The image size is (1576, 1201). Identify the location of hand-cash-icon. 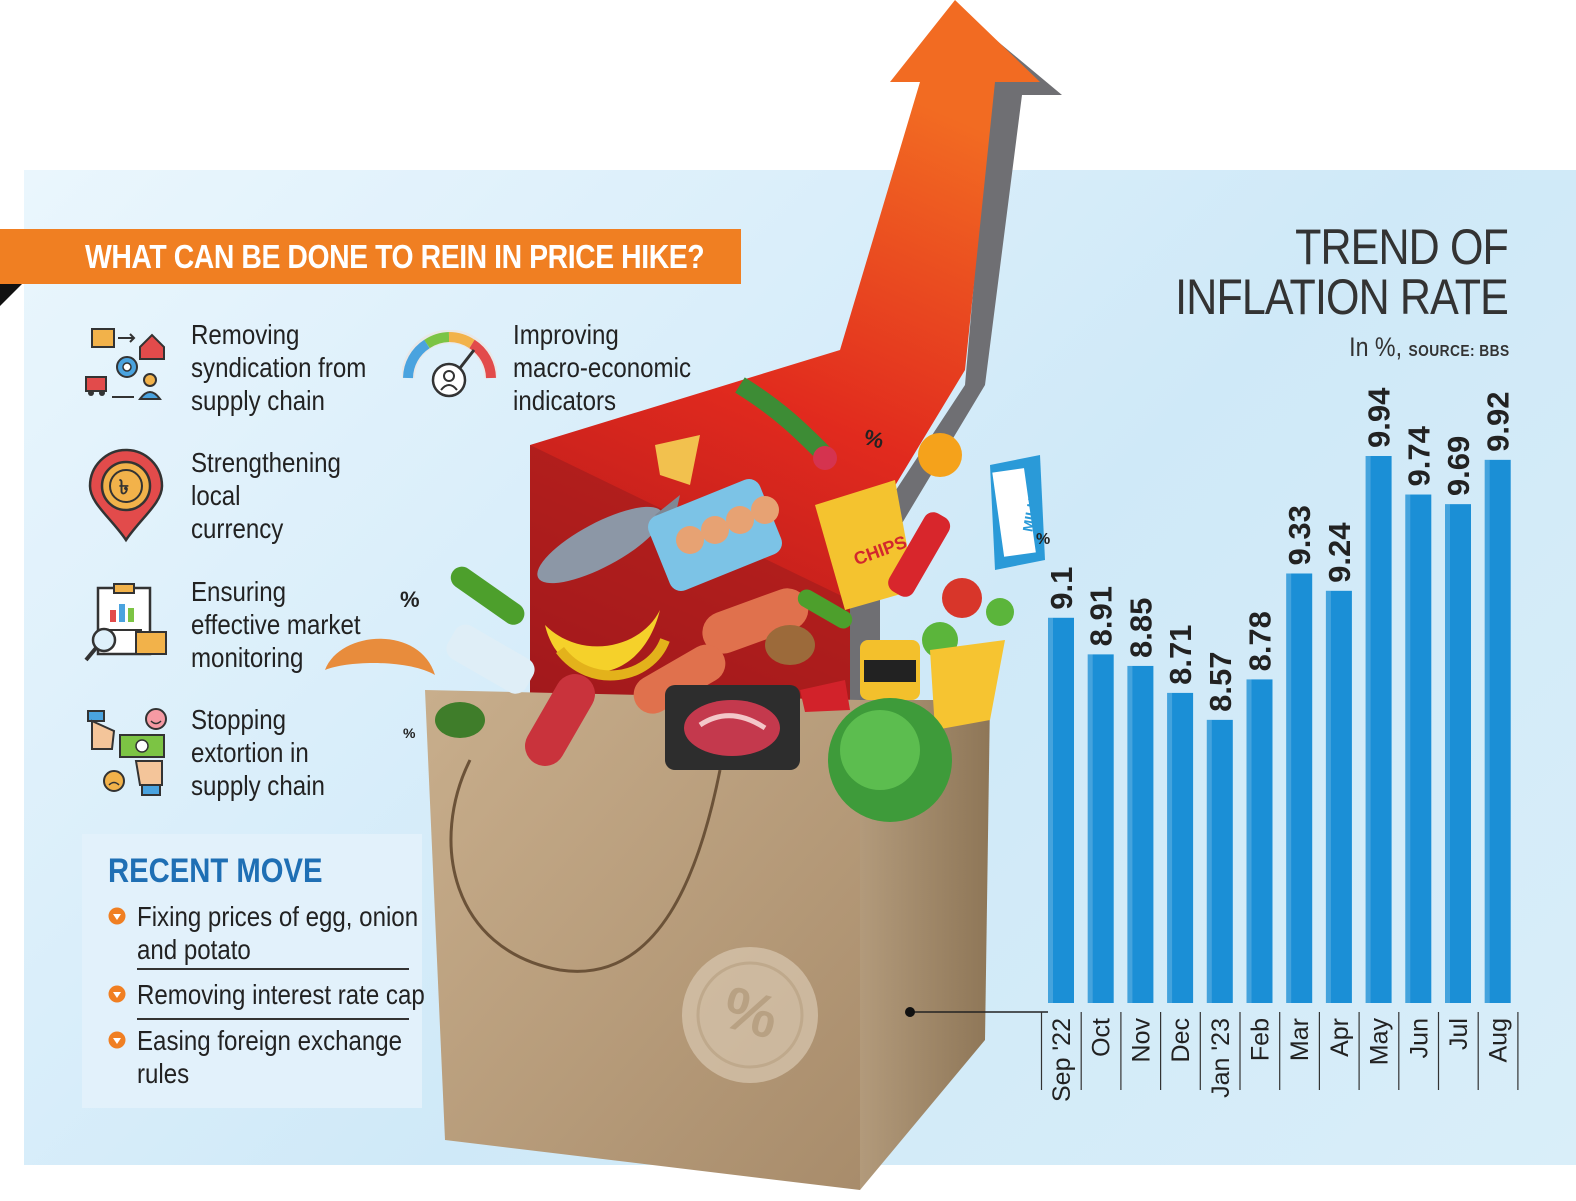
(127, 752).